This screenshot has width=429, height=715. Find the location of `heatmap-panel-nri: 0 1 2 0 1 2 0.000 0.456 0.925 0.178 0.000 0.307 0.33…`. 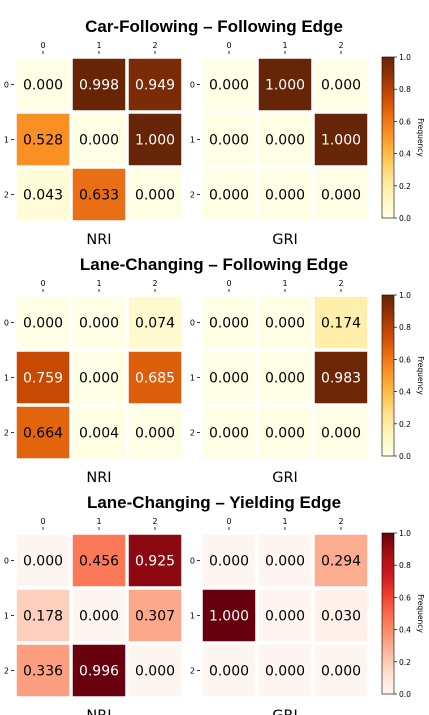

heatmap-panel-nri: 0 1 2 0 1 2 0.000 0.456 0.925 0.178 0.000 0.307 0.33… is located at coordinates (93, 616).